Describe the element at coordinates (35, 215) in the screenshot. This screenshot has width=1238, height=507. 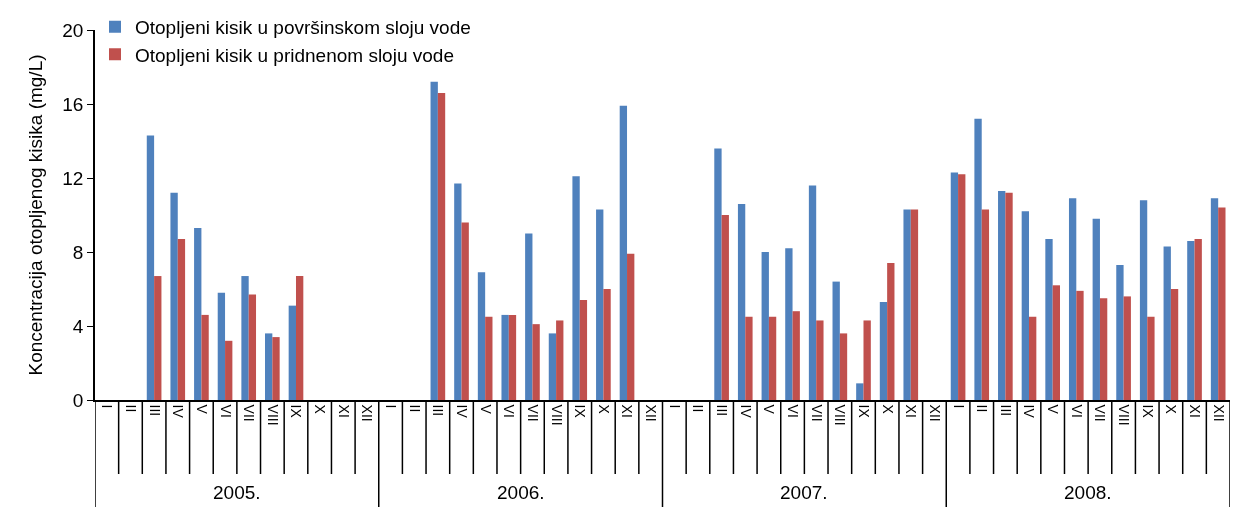
I see `y-axis-title: Koncentracija otopljenog kisika (mg/L)` at that location.